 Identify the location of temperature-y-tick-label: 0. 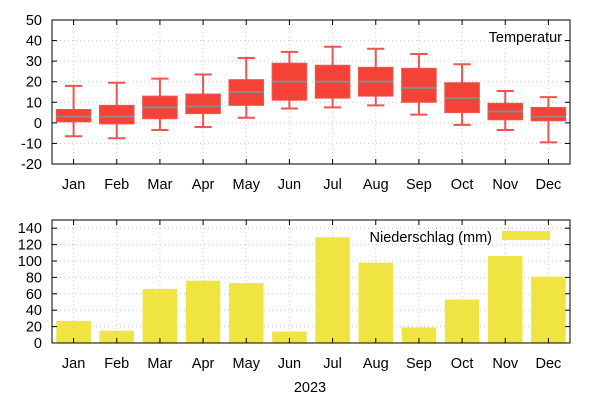
(38, 124).